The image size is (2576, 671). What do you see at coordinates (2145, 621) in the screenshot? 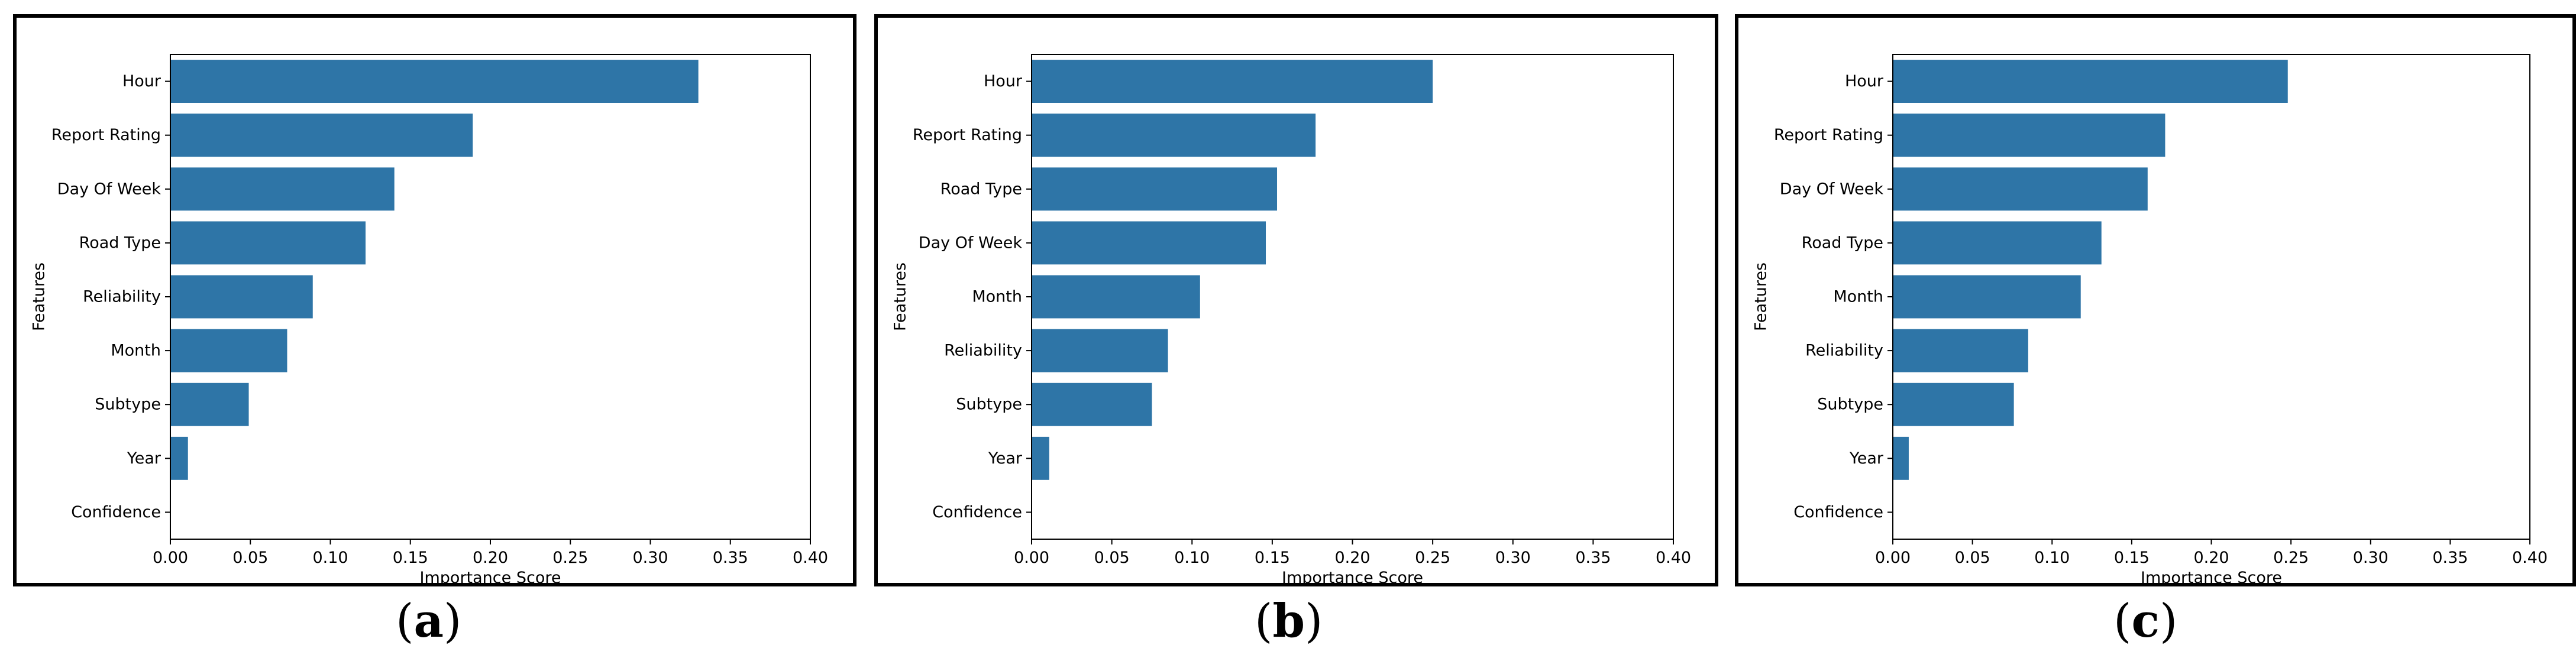
I see `caption-c: (c)` at bounding box center [2145, 621].